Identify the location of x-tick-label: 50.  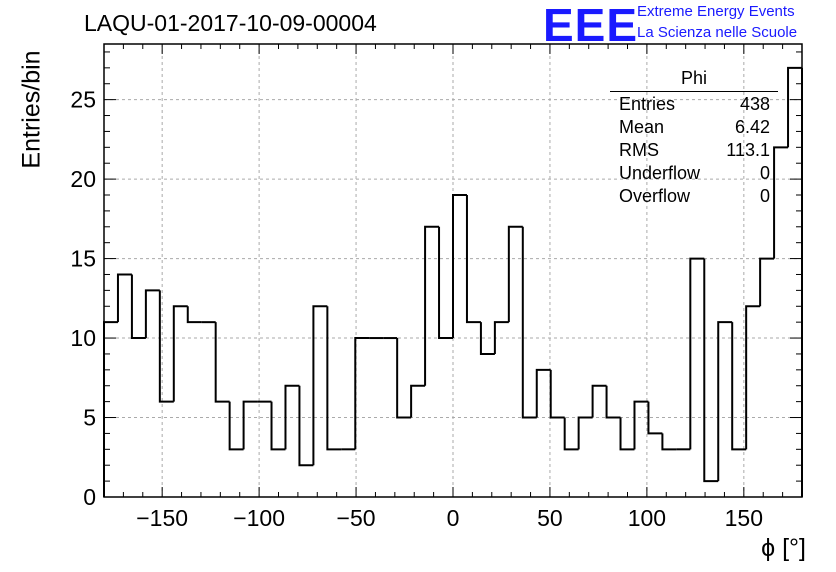
(550, 518).